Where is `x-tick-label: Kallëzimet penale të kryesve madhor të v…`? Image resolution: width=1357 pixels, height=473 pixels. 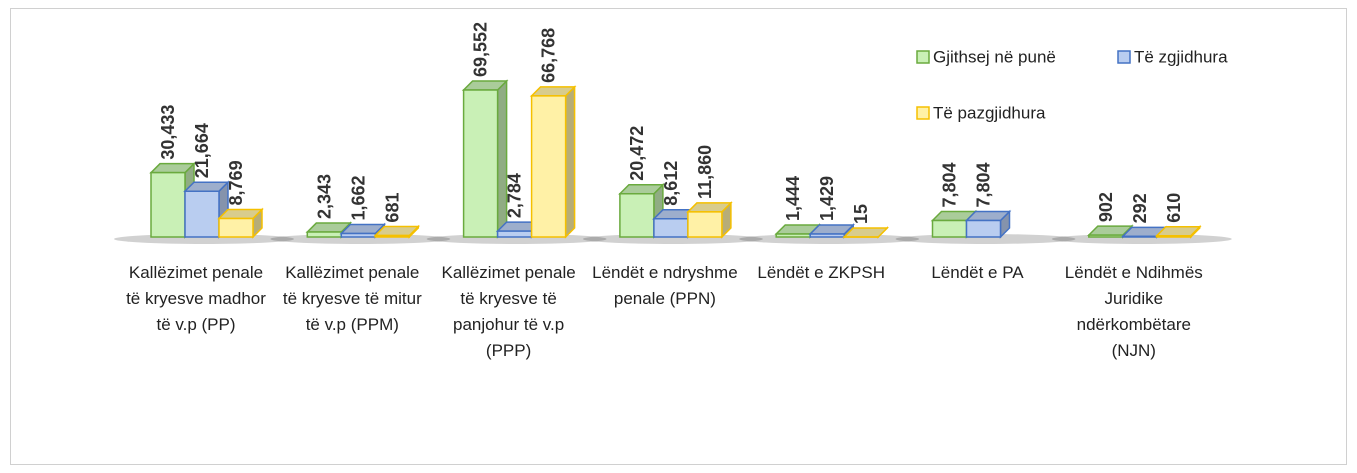
x-tick-label: Kallëzimet penale të kryesve madhor të v… is located at coordinates (196, 298).